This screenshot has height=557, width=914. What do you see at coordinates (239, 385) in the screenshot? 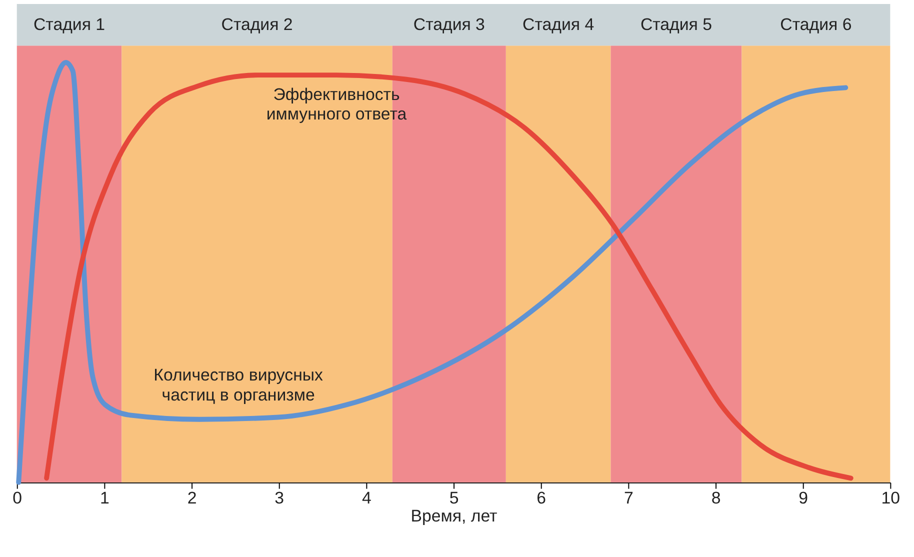
I see `series-label: Количество вирусных частиц в организме` at bounding box center [239, 385].